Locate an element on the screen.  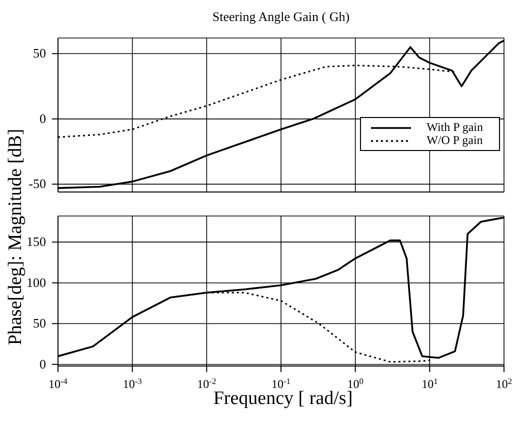
x-tick-label: 10$^{-3}$ is located at coordinates (132, 383).